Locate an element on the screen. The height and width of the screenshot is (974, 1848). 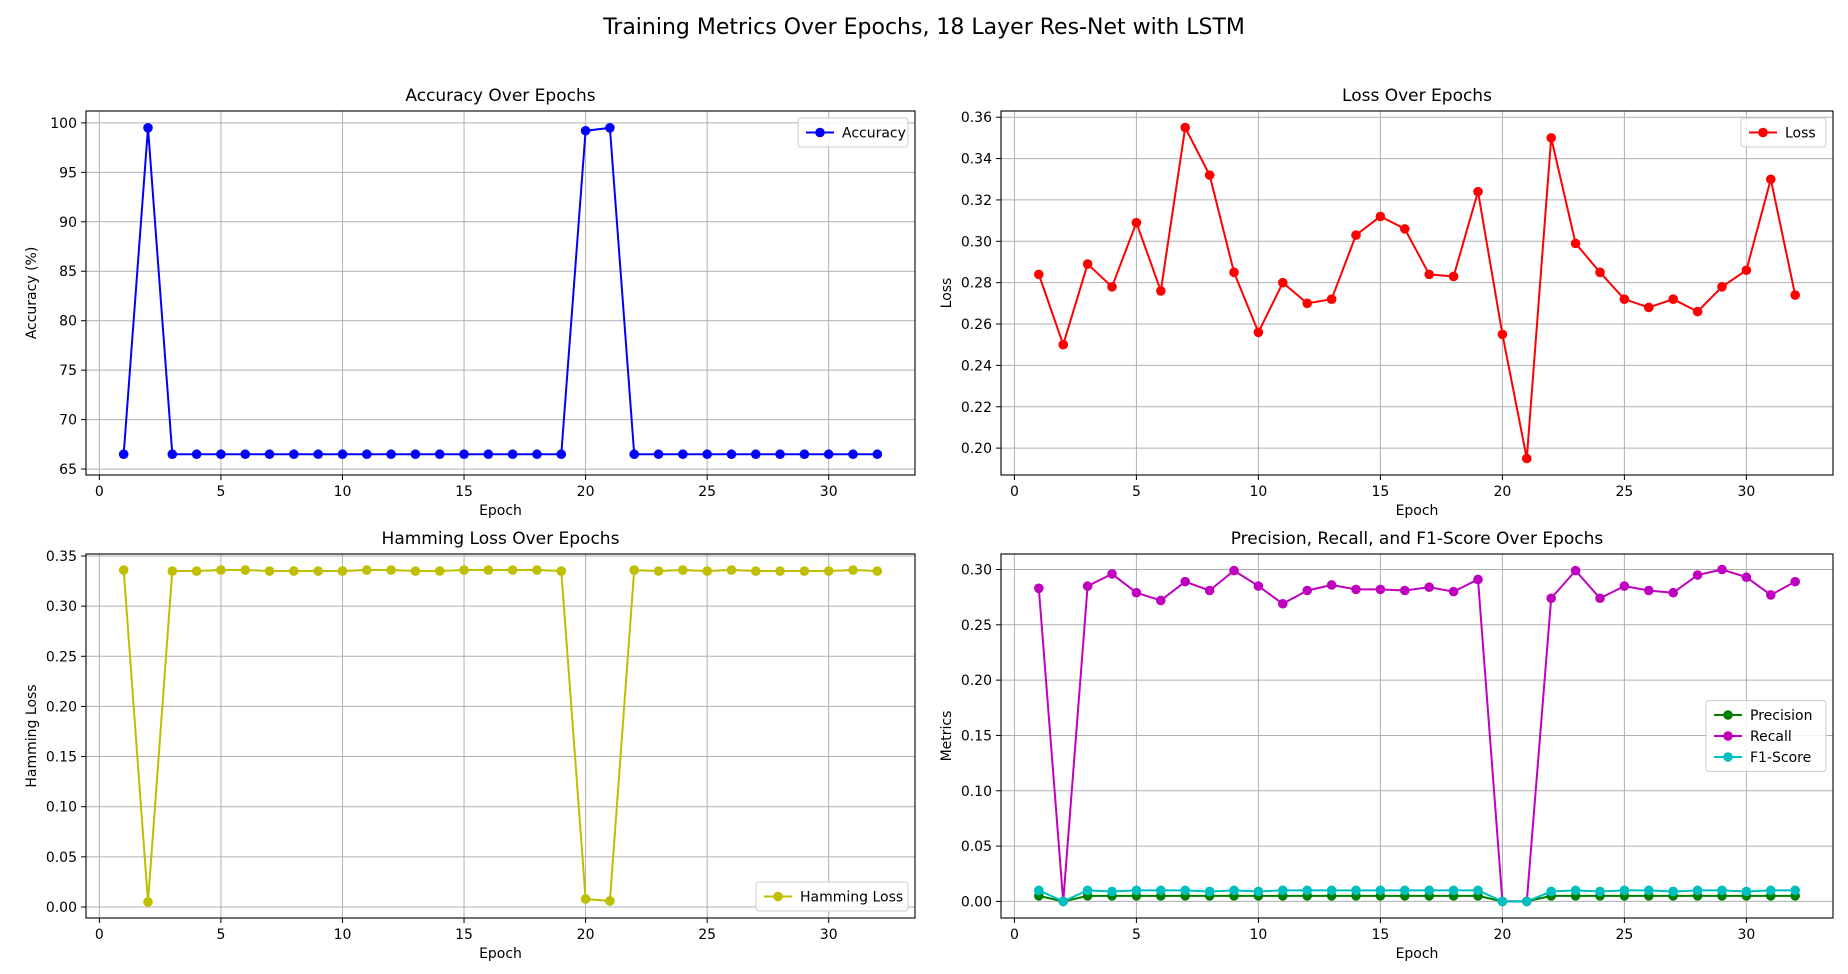
y-tick-label: 0.20 is located at coordinates (976, 681).